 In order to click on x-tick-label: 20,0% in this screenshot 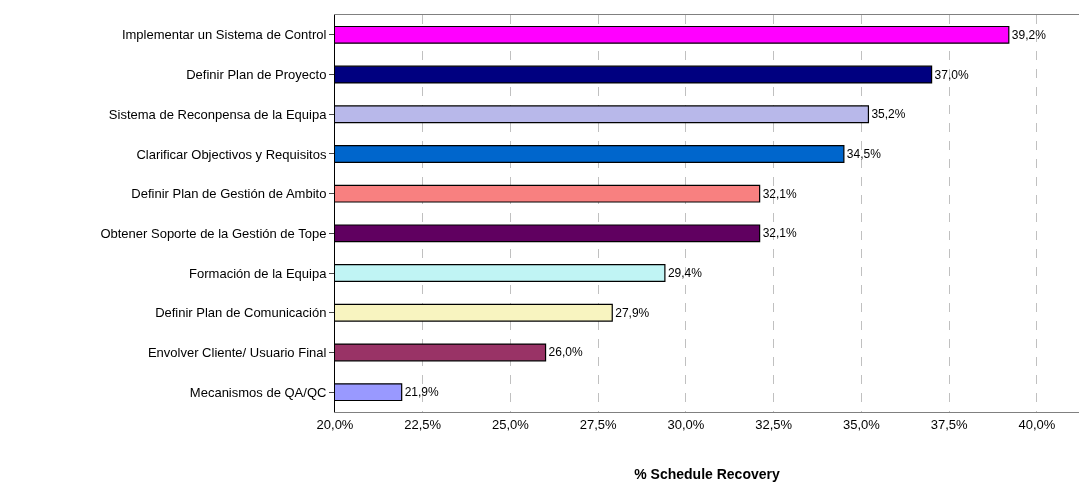, I will do `click(335, 424)`.